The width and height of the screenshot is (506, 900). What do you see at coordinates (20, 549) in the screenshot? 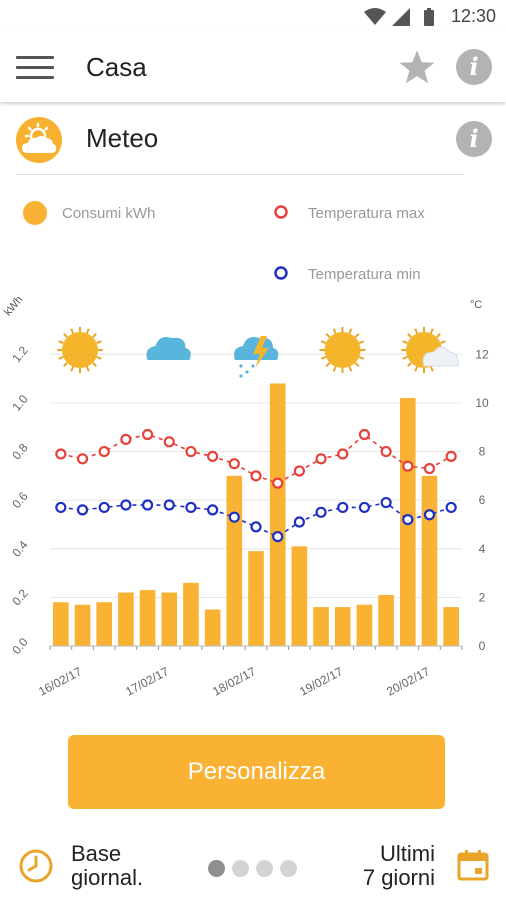
I see `y-left-tick-label: 0.4` at bounding box center [20, 549].